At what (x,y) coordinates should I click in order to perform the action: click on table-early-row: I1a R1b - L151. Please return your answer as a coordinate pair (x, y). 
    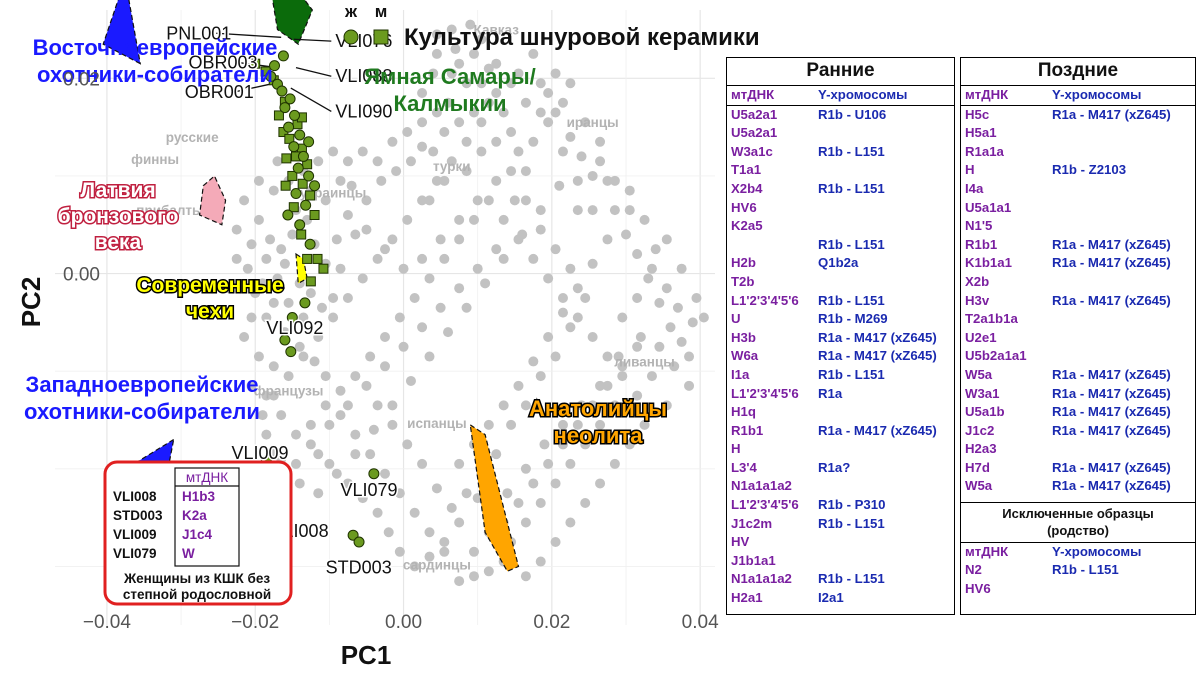
    Looking at the image, I should click on (840, 375).